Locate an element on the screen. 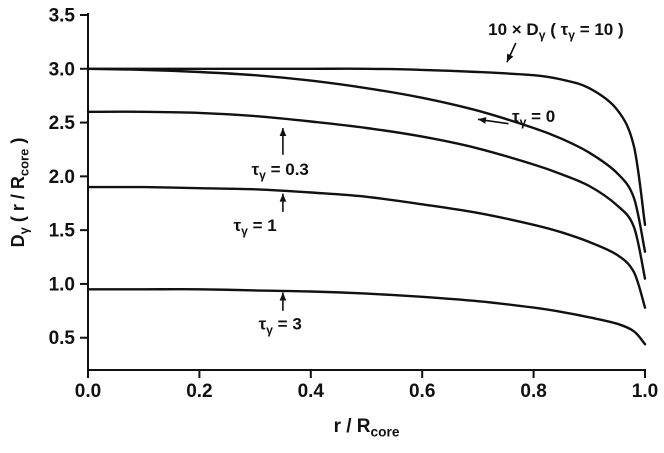 This screenshot has width=664, height=453. annotation-label: τγ = 1 is located at coordinates (254, 227).